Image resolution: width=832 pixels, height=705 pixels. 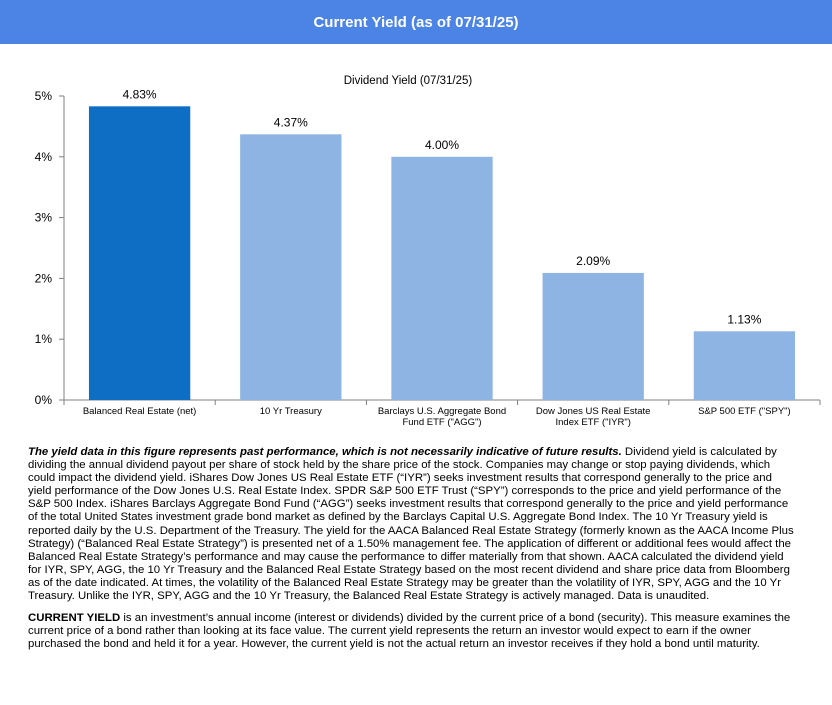 I want to click on data-label: 4.37%, so click(x=291, y=122).